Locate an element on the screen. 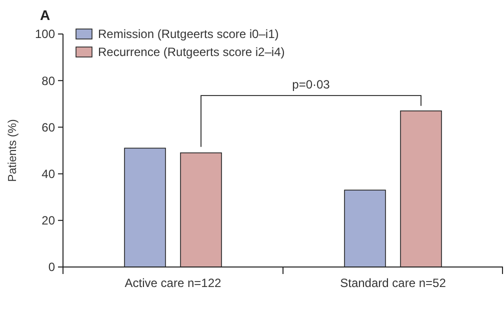 The image size is (504, 312). annotation: p=0·03 is located at coordinates (311, 85).